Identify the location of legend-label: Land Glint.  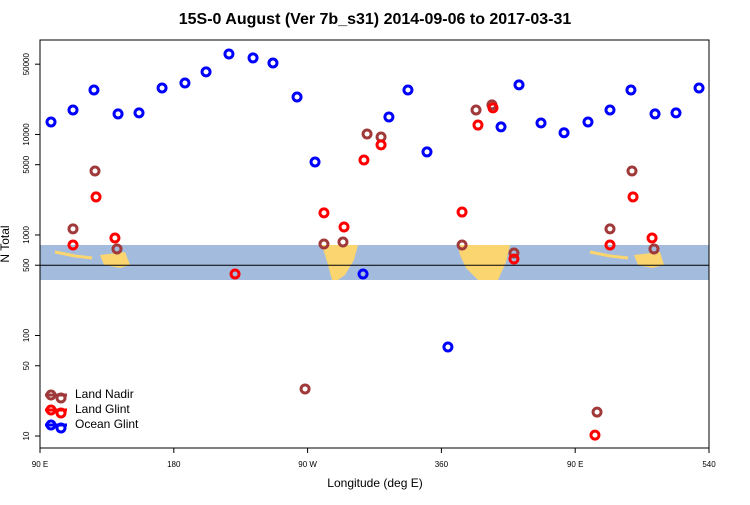
(102, 409).